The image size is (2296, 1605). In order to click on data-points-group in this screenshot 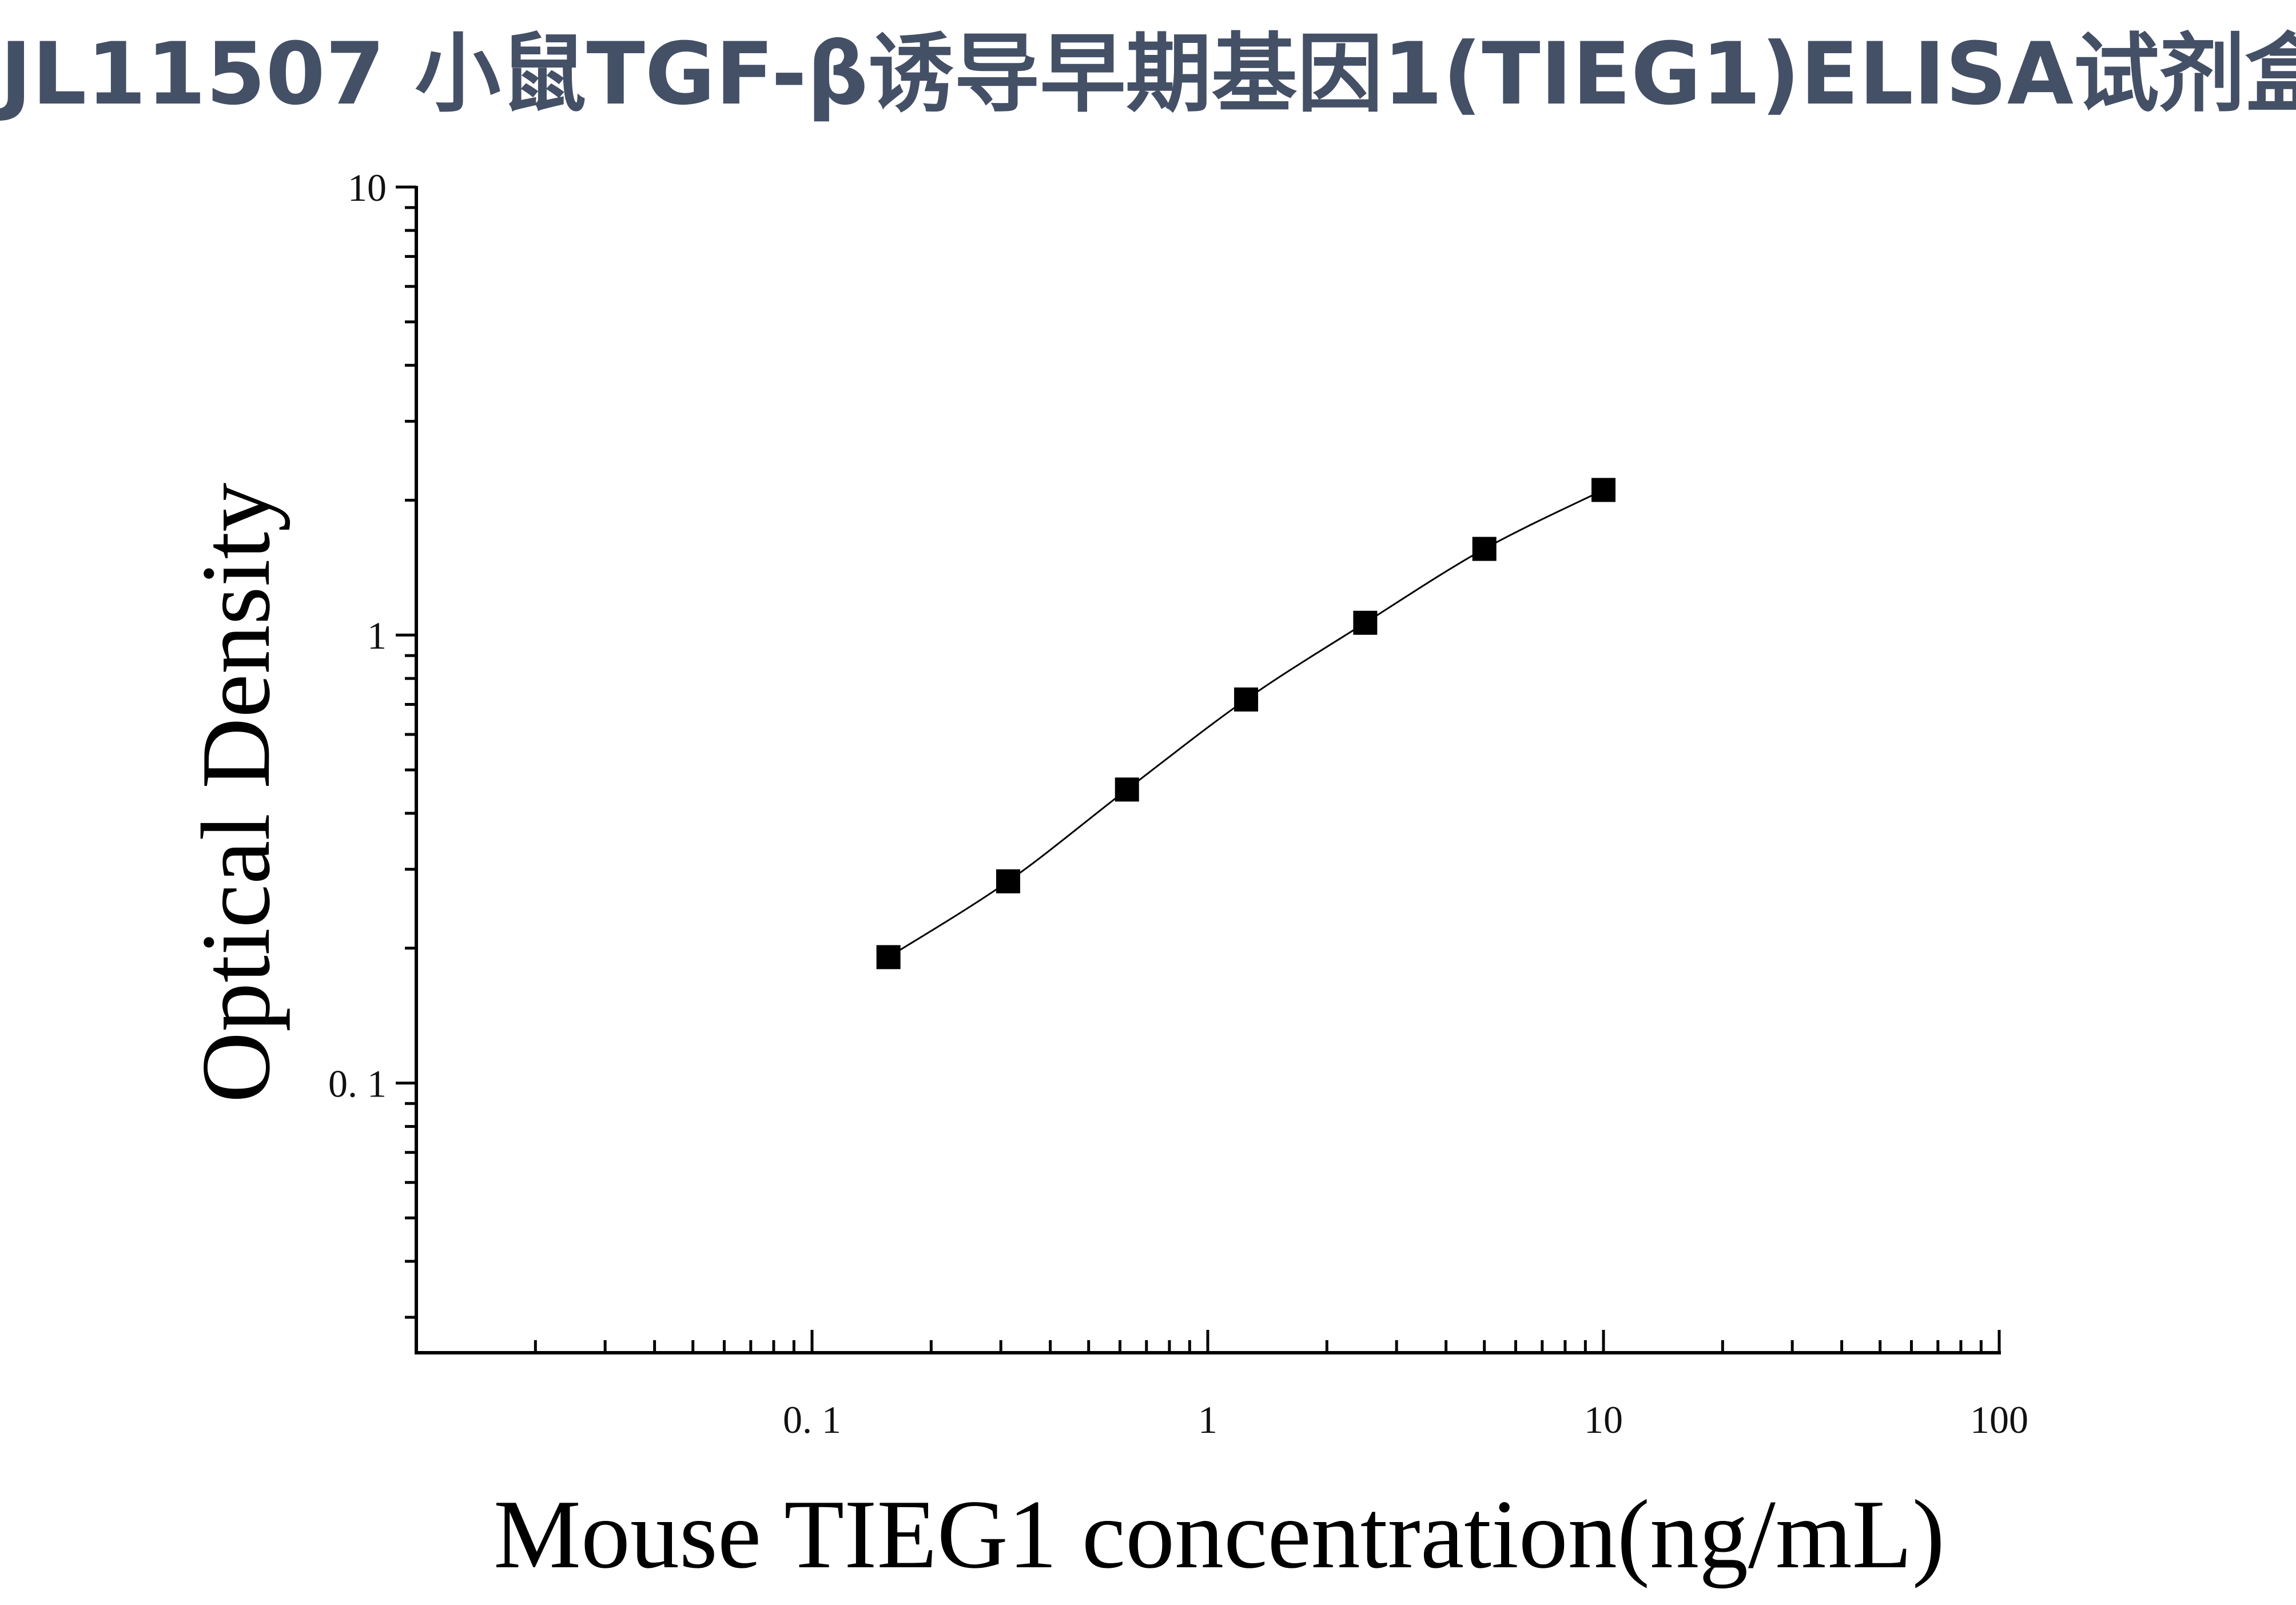, I will do `click(1245, 724)`.